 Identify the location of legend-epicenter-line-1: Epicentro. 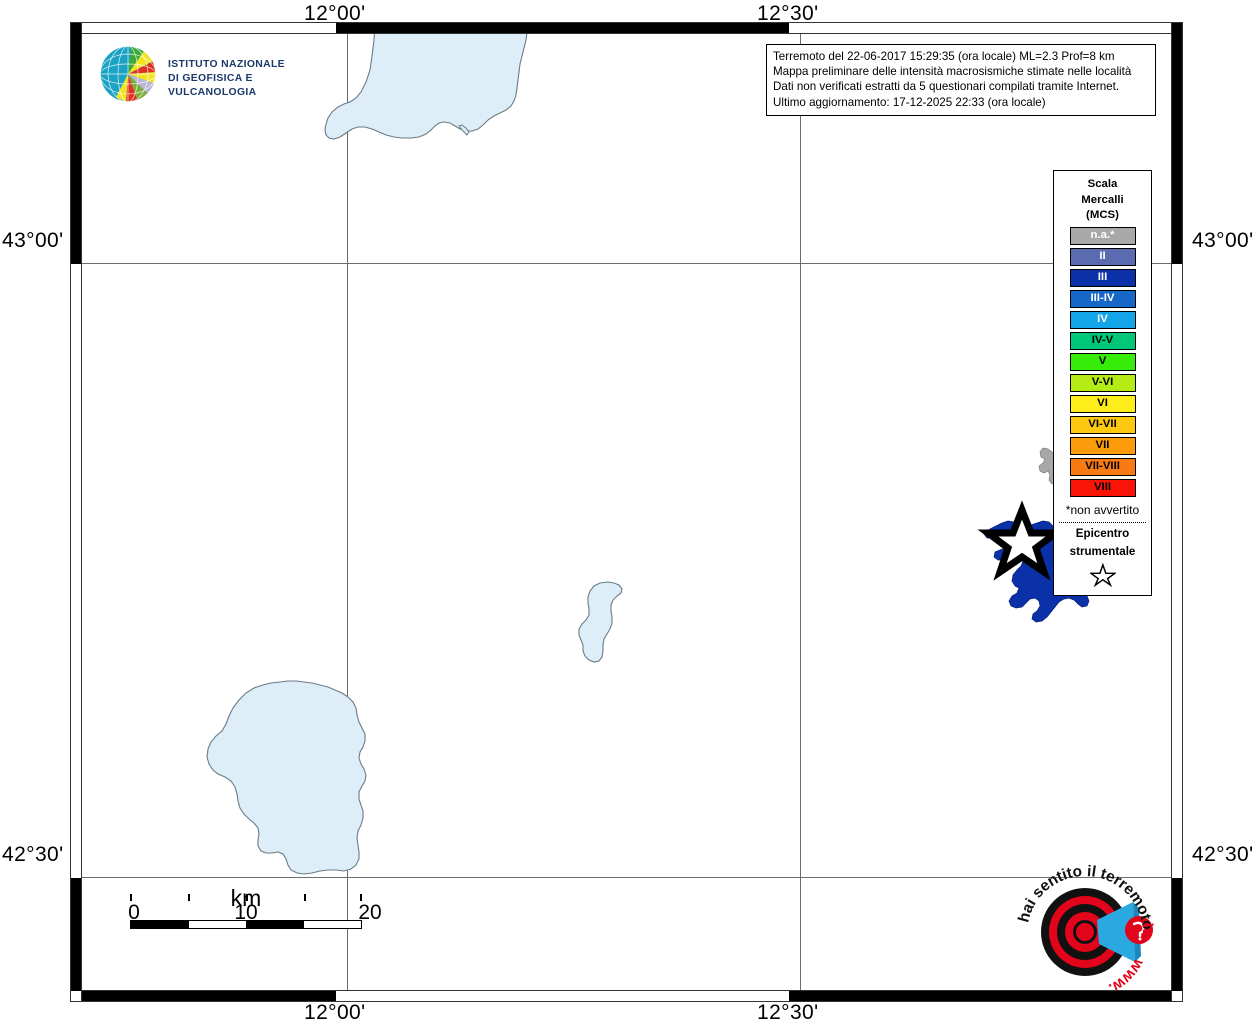
(1102, 533).